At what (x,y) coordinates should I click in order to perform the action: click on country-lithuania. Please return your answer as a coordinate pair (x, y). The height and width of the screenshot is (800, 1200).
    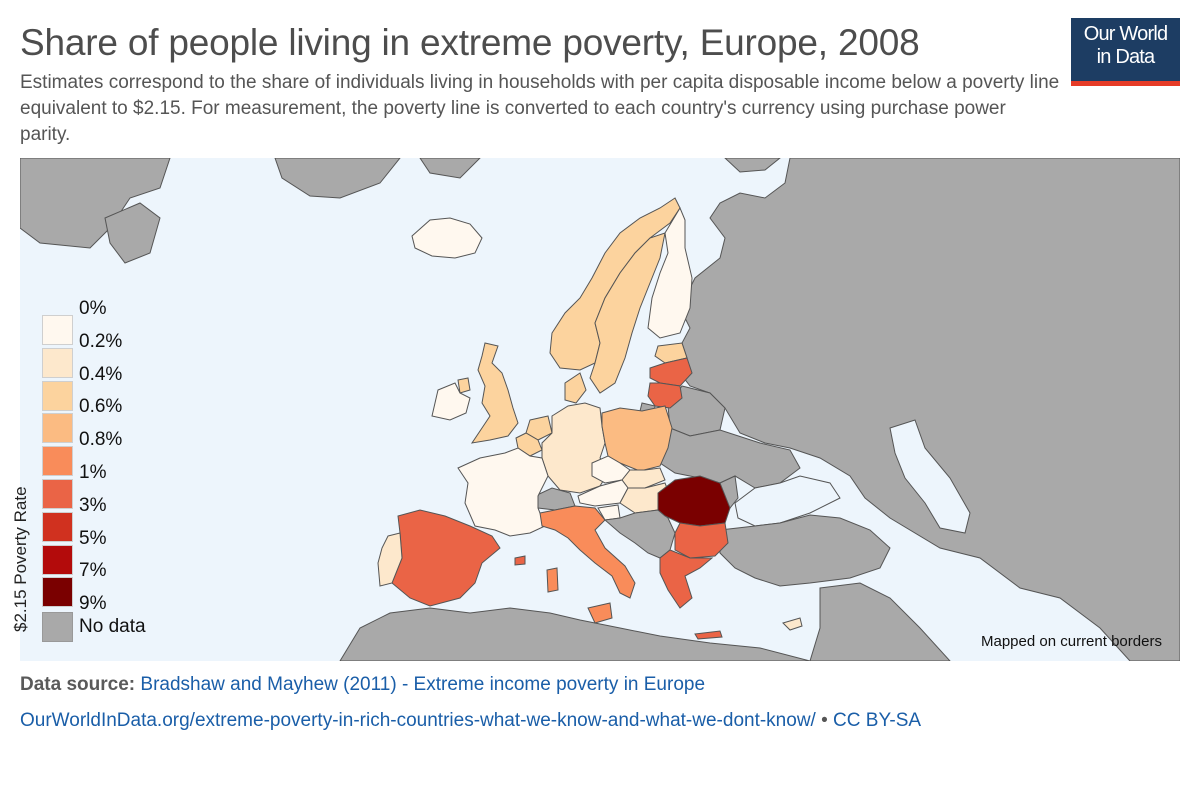
    Looking at the image, I should click on (665, 395).